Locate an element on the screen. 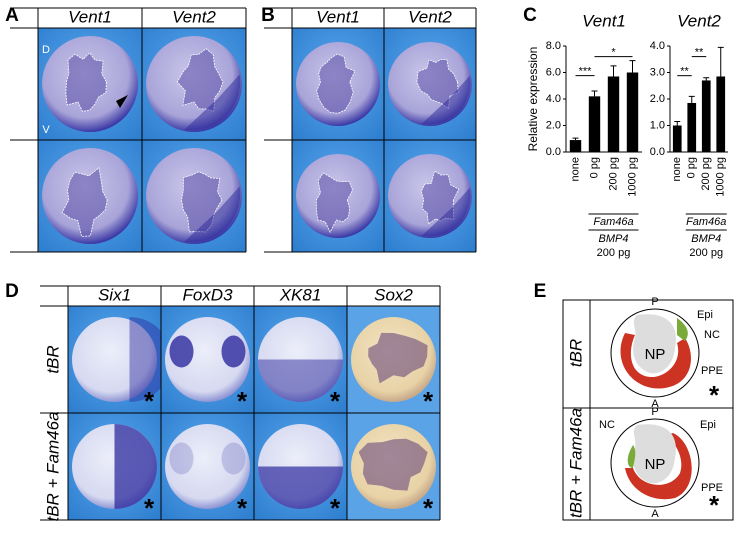 The image size is (735, 533). panel-letter: A is located at coordinates (12, 15).